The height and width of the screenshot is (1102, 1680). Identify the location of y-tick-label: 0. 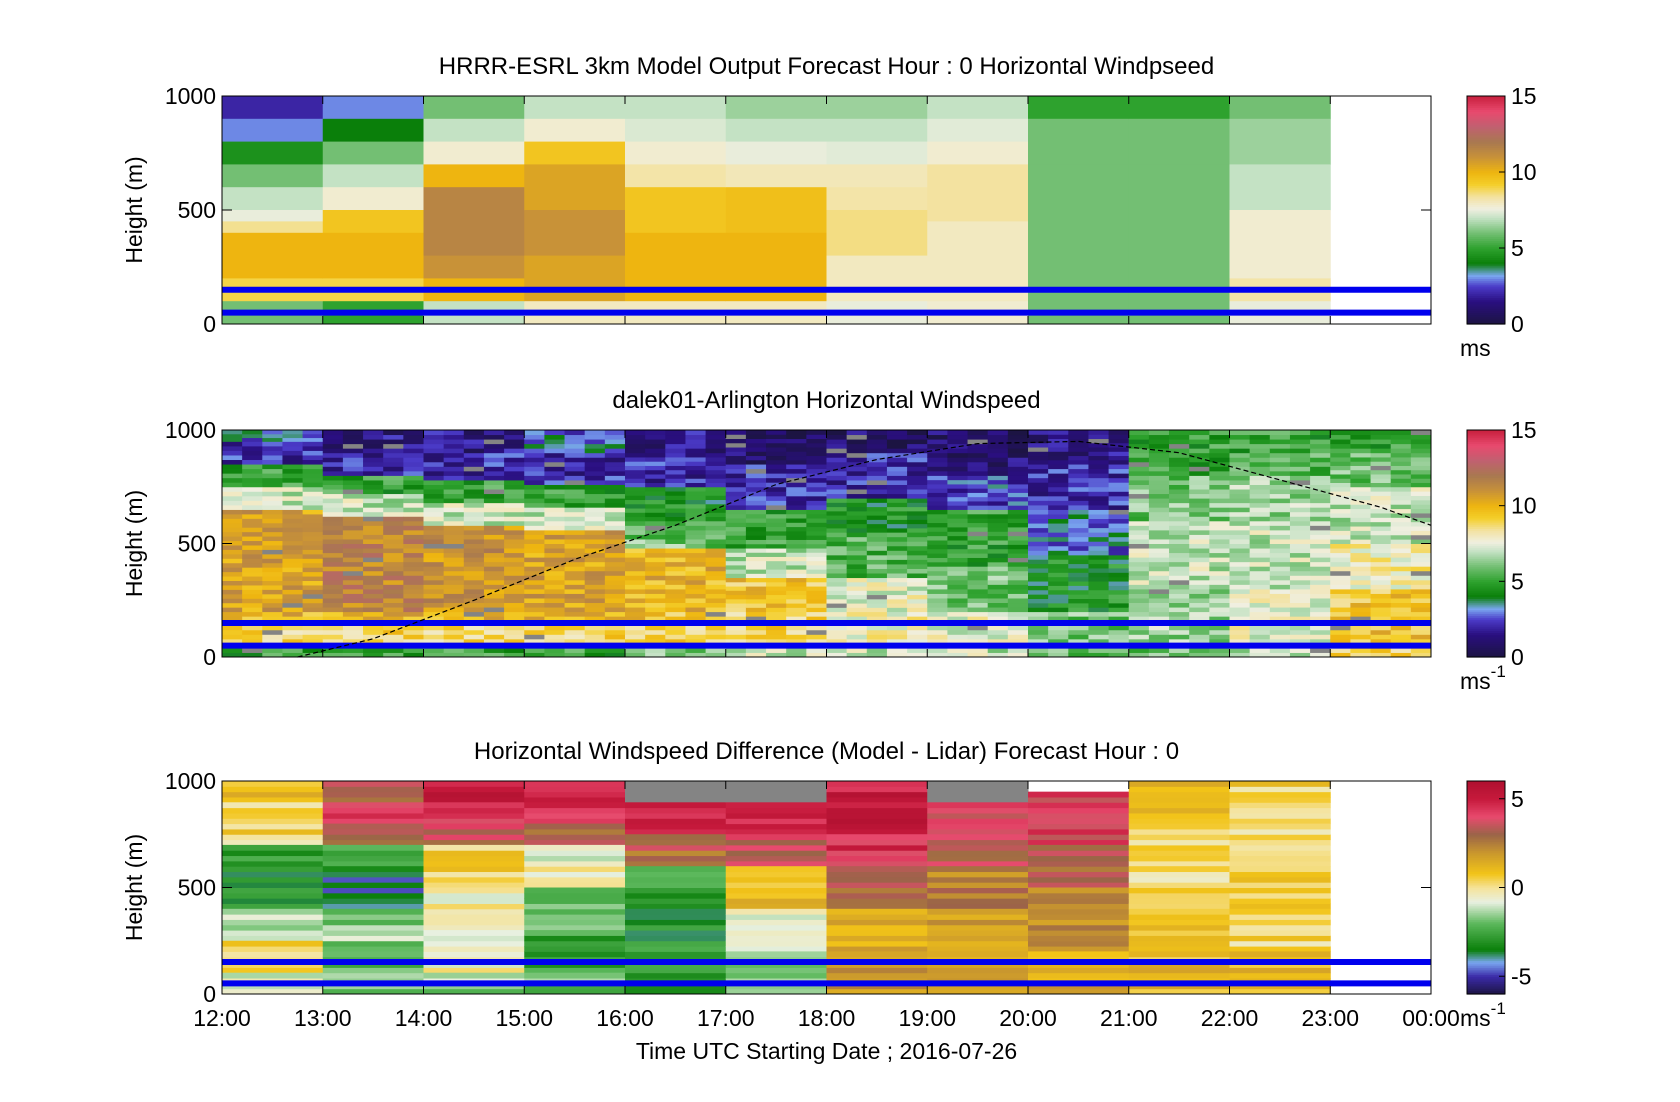
(209, 324).